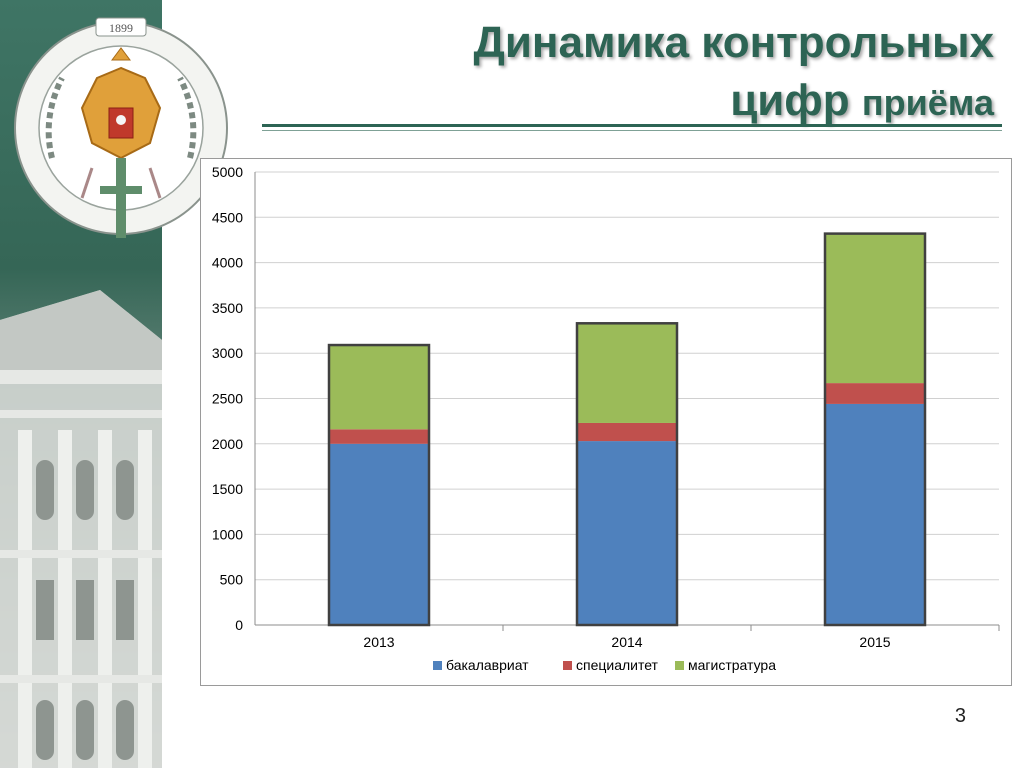  I want to click on legend-label: бакалавриат, so click(487, 665).